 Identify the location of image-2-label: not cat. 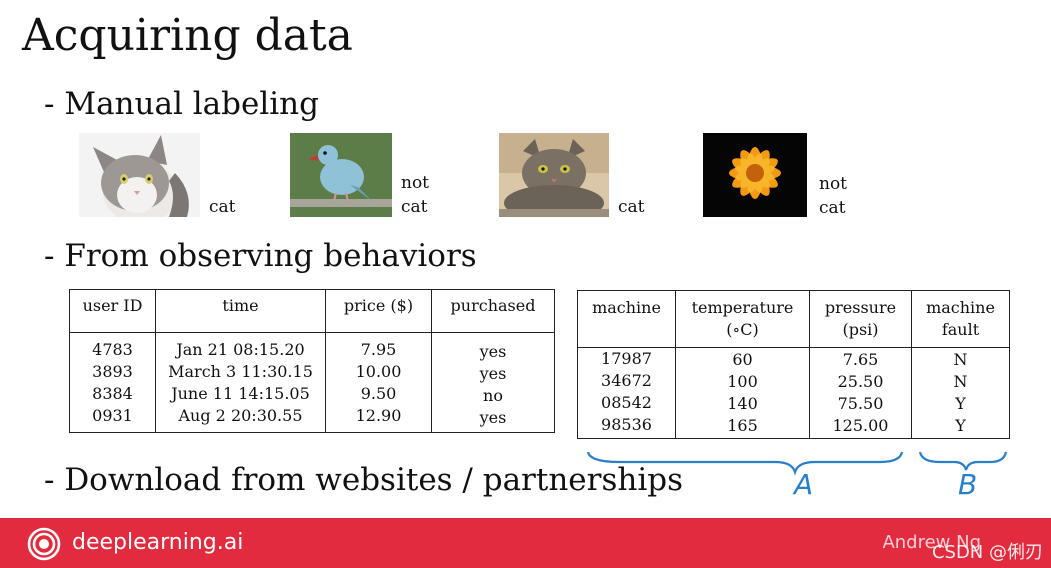
(415, 195).